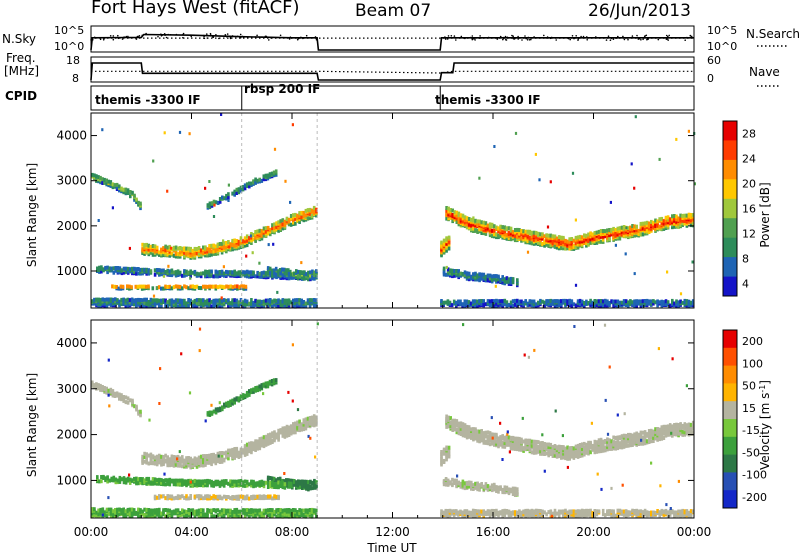 Image resolution: width=800 pixels, height=554 pixels. Describe the element at coordinates (32, 425) in the screenshot. I see `velocity-ylabel: Slant Range [km]` at that location.